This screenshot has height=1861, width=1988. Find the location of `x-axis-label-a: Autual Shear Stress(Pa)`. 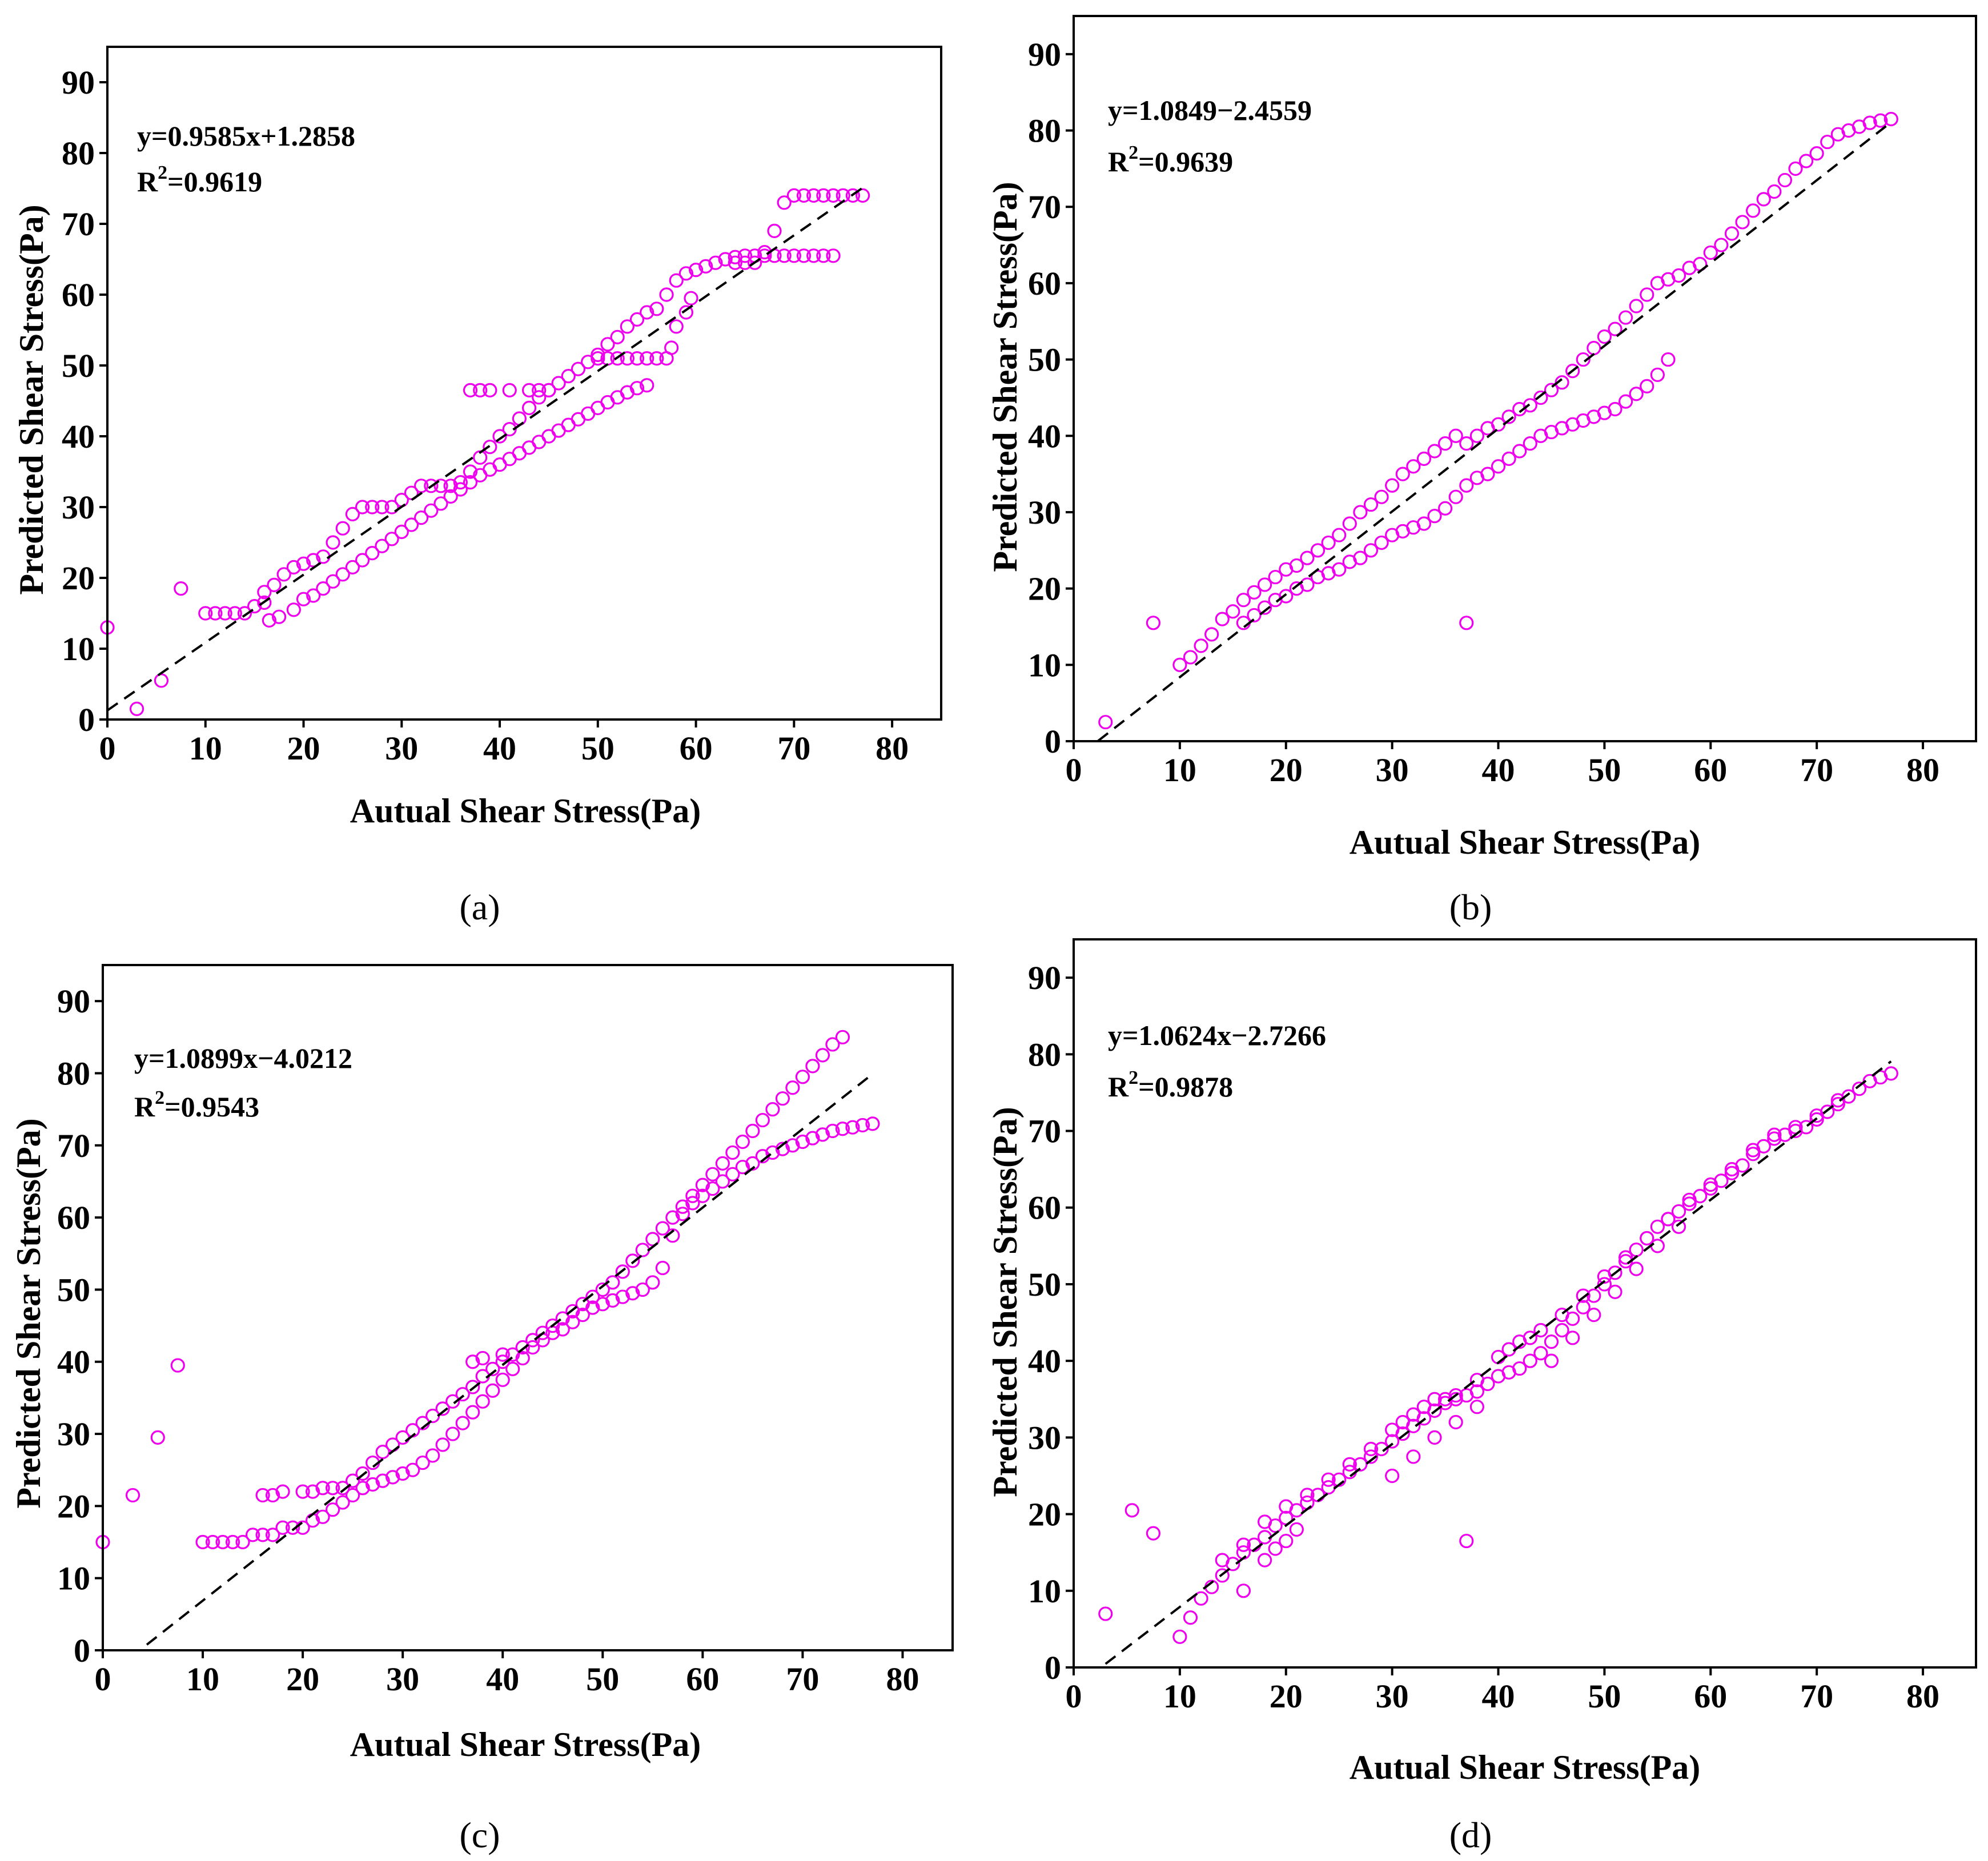

x-axis-label-a: Autual Shear Stress(Pa) is located at coordinates (525, 811).